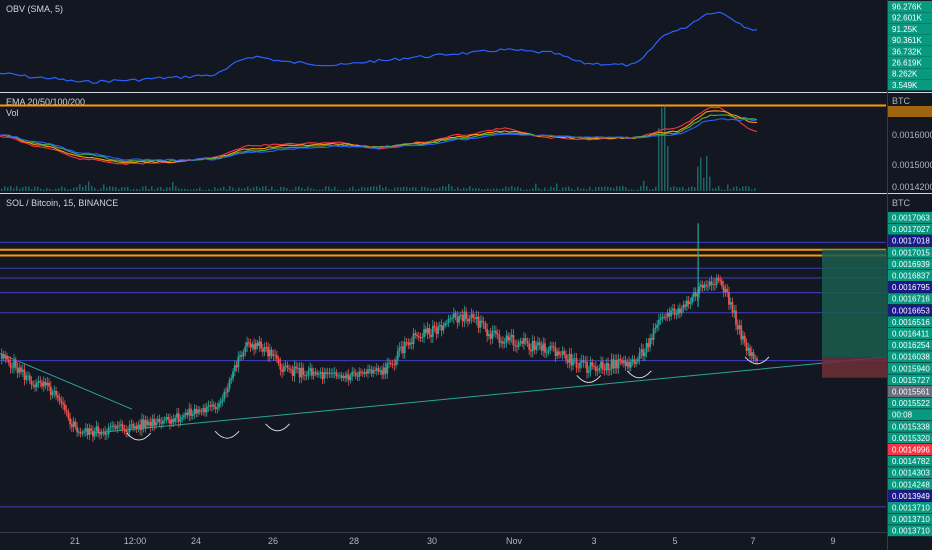 The height and width of the screenshot is (550, 932). I want to click on price-tag-label: 0.0015940, so click(911, 368).